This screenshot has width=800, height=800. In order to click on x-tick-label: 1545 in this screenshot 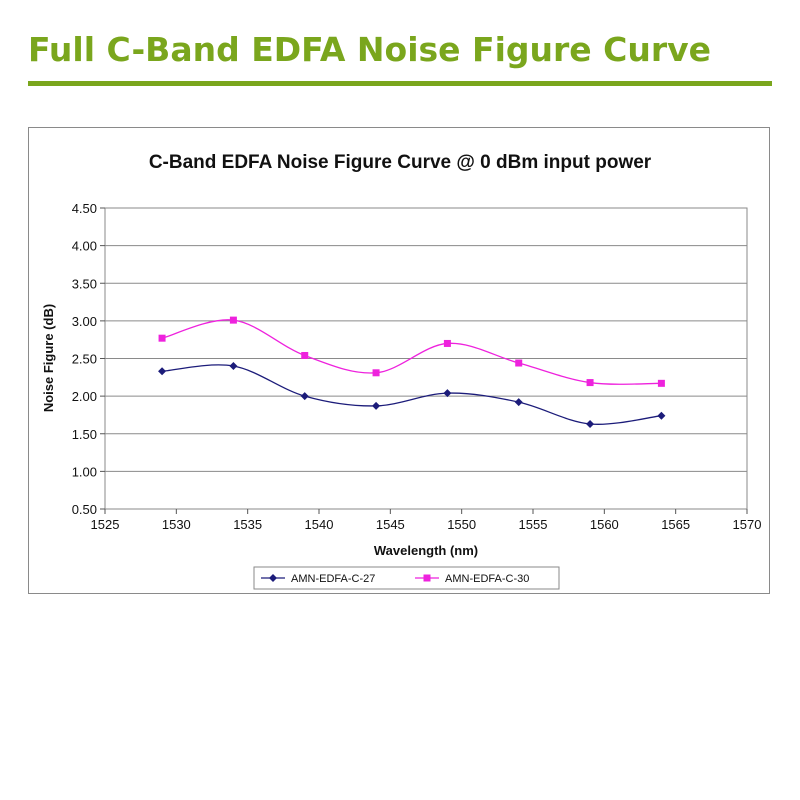, I will do `click(390, 524)`.